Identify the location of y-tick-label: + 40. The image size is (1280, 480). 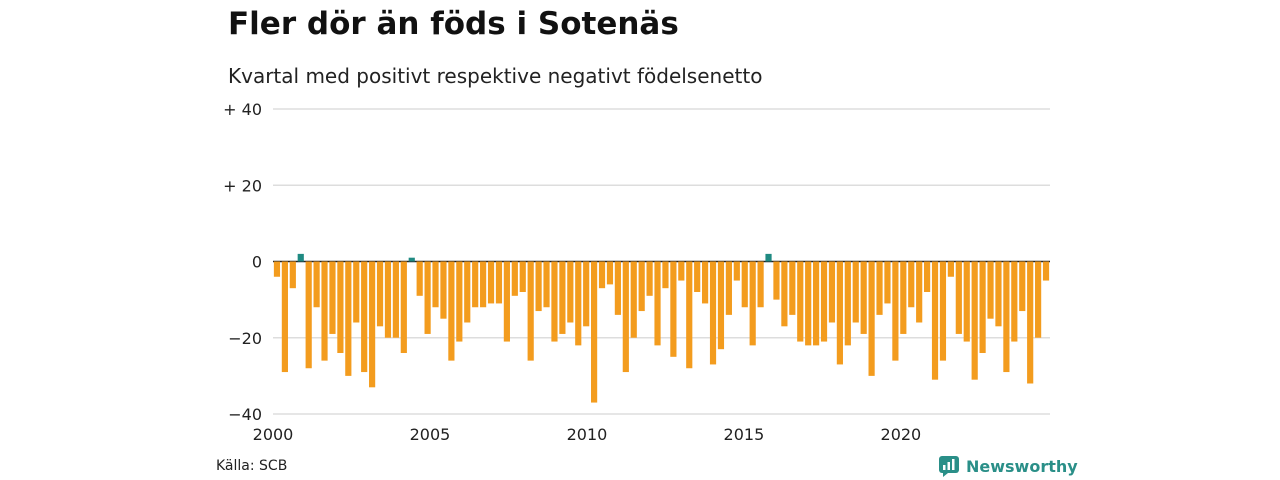
(242, 109).